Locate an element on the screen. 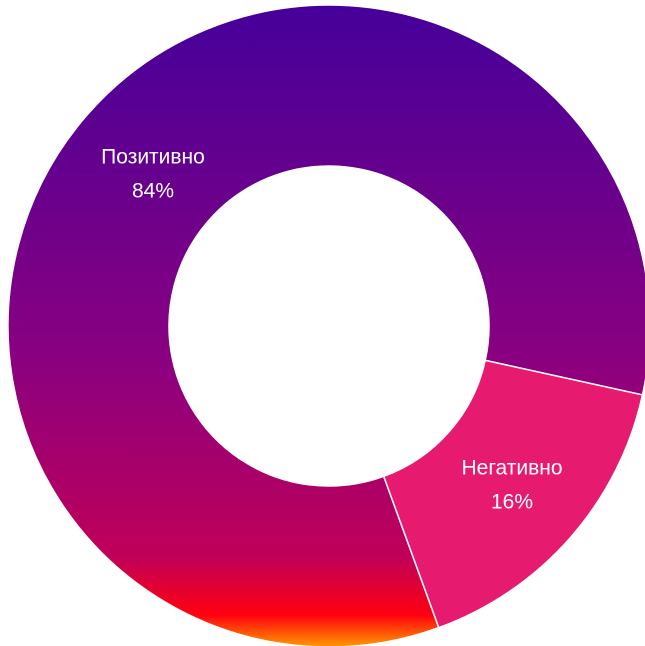 The image size is (645, 646). slice-value-label: 16% is located at coordinates (512, 502).